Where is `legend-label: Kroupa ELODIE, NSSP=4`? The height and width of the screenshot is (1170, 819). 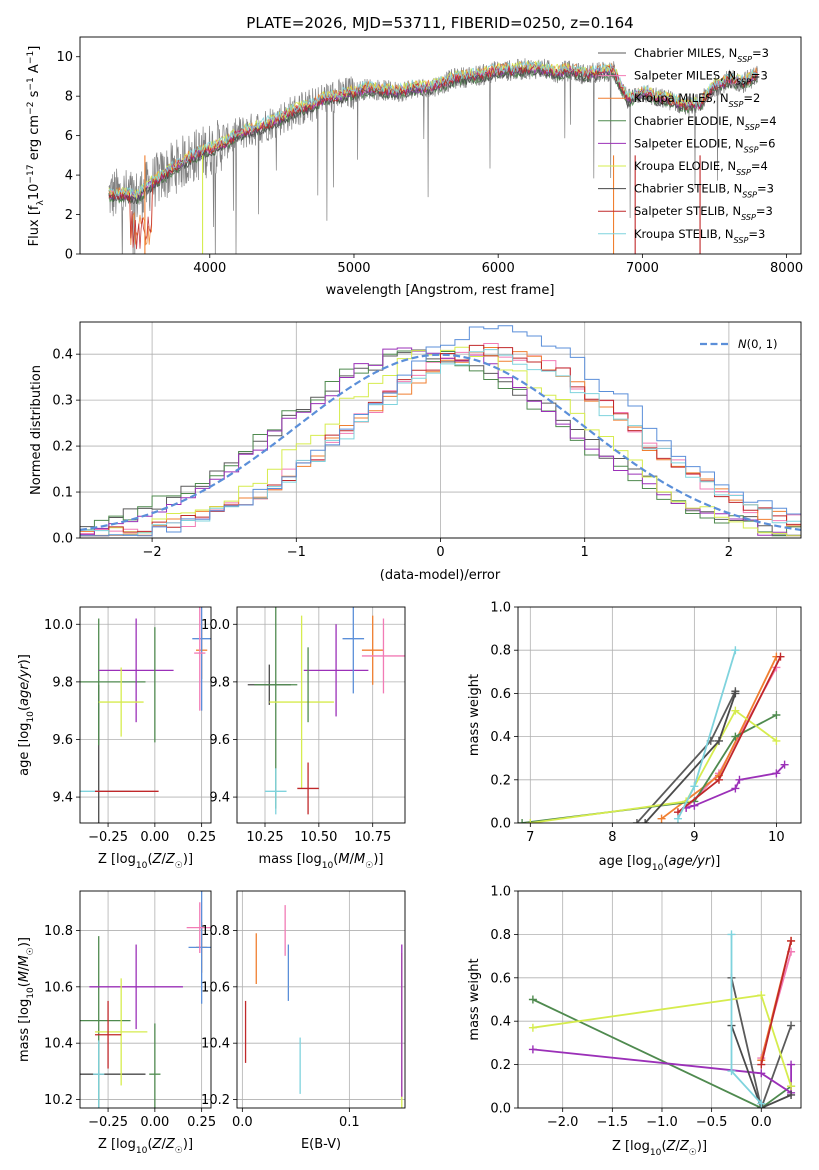 legend-label: Kroupa ELODIE, NSSP=4 is located at coordinates (701, 168).